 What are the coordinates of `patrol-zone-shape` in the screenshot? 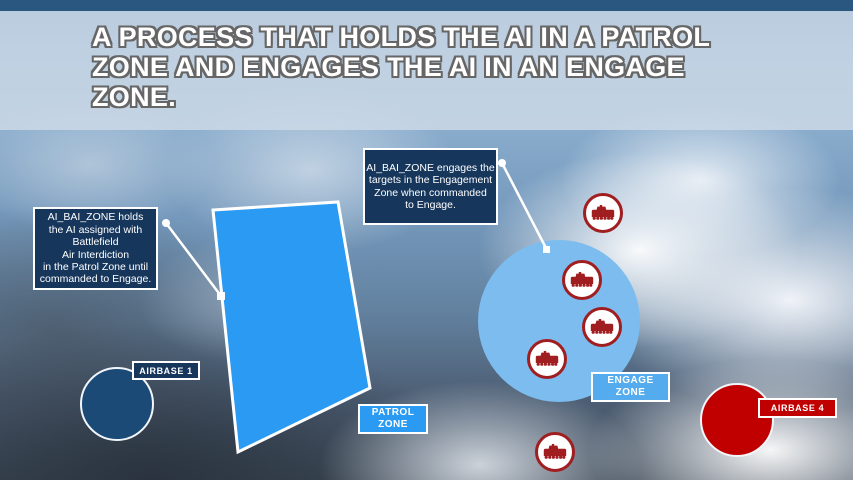 It's located at (291, 327).